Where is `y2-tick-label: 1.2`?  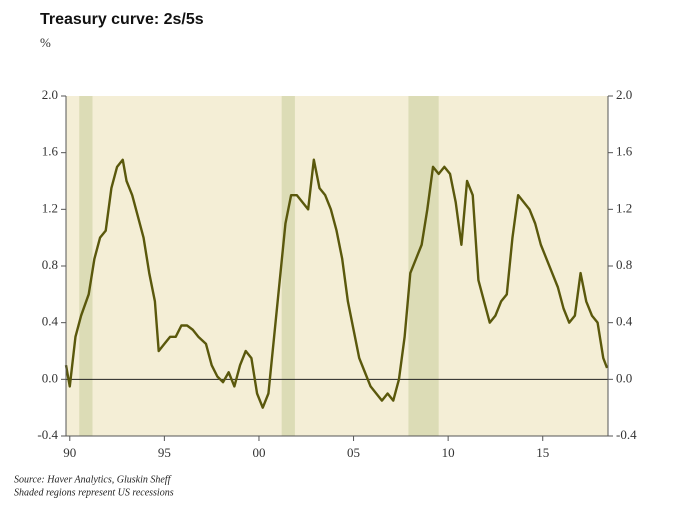 y2-tick-label: 1.2 is located at coordinates (624, 207).